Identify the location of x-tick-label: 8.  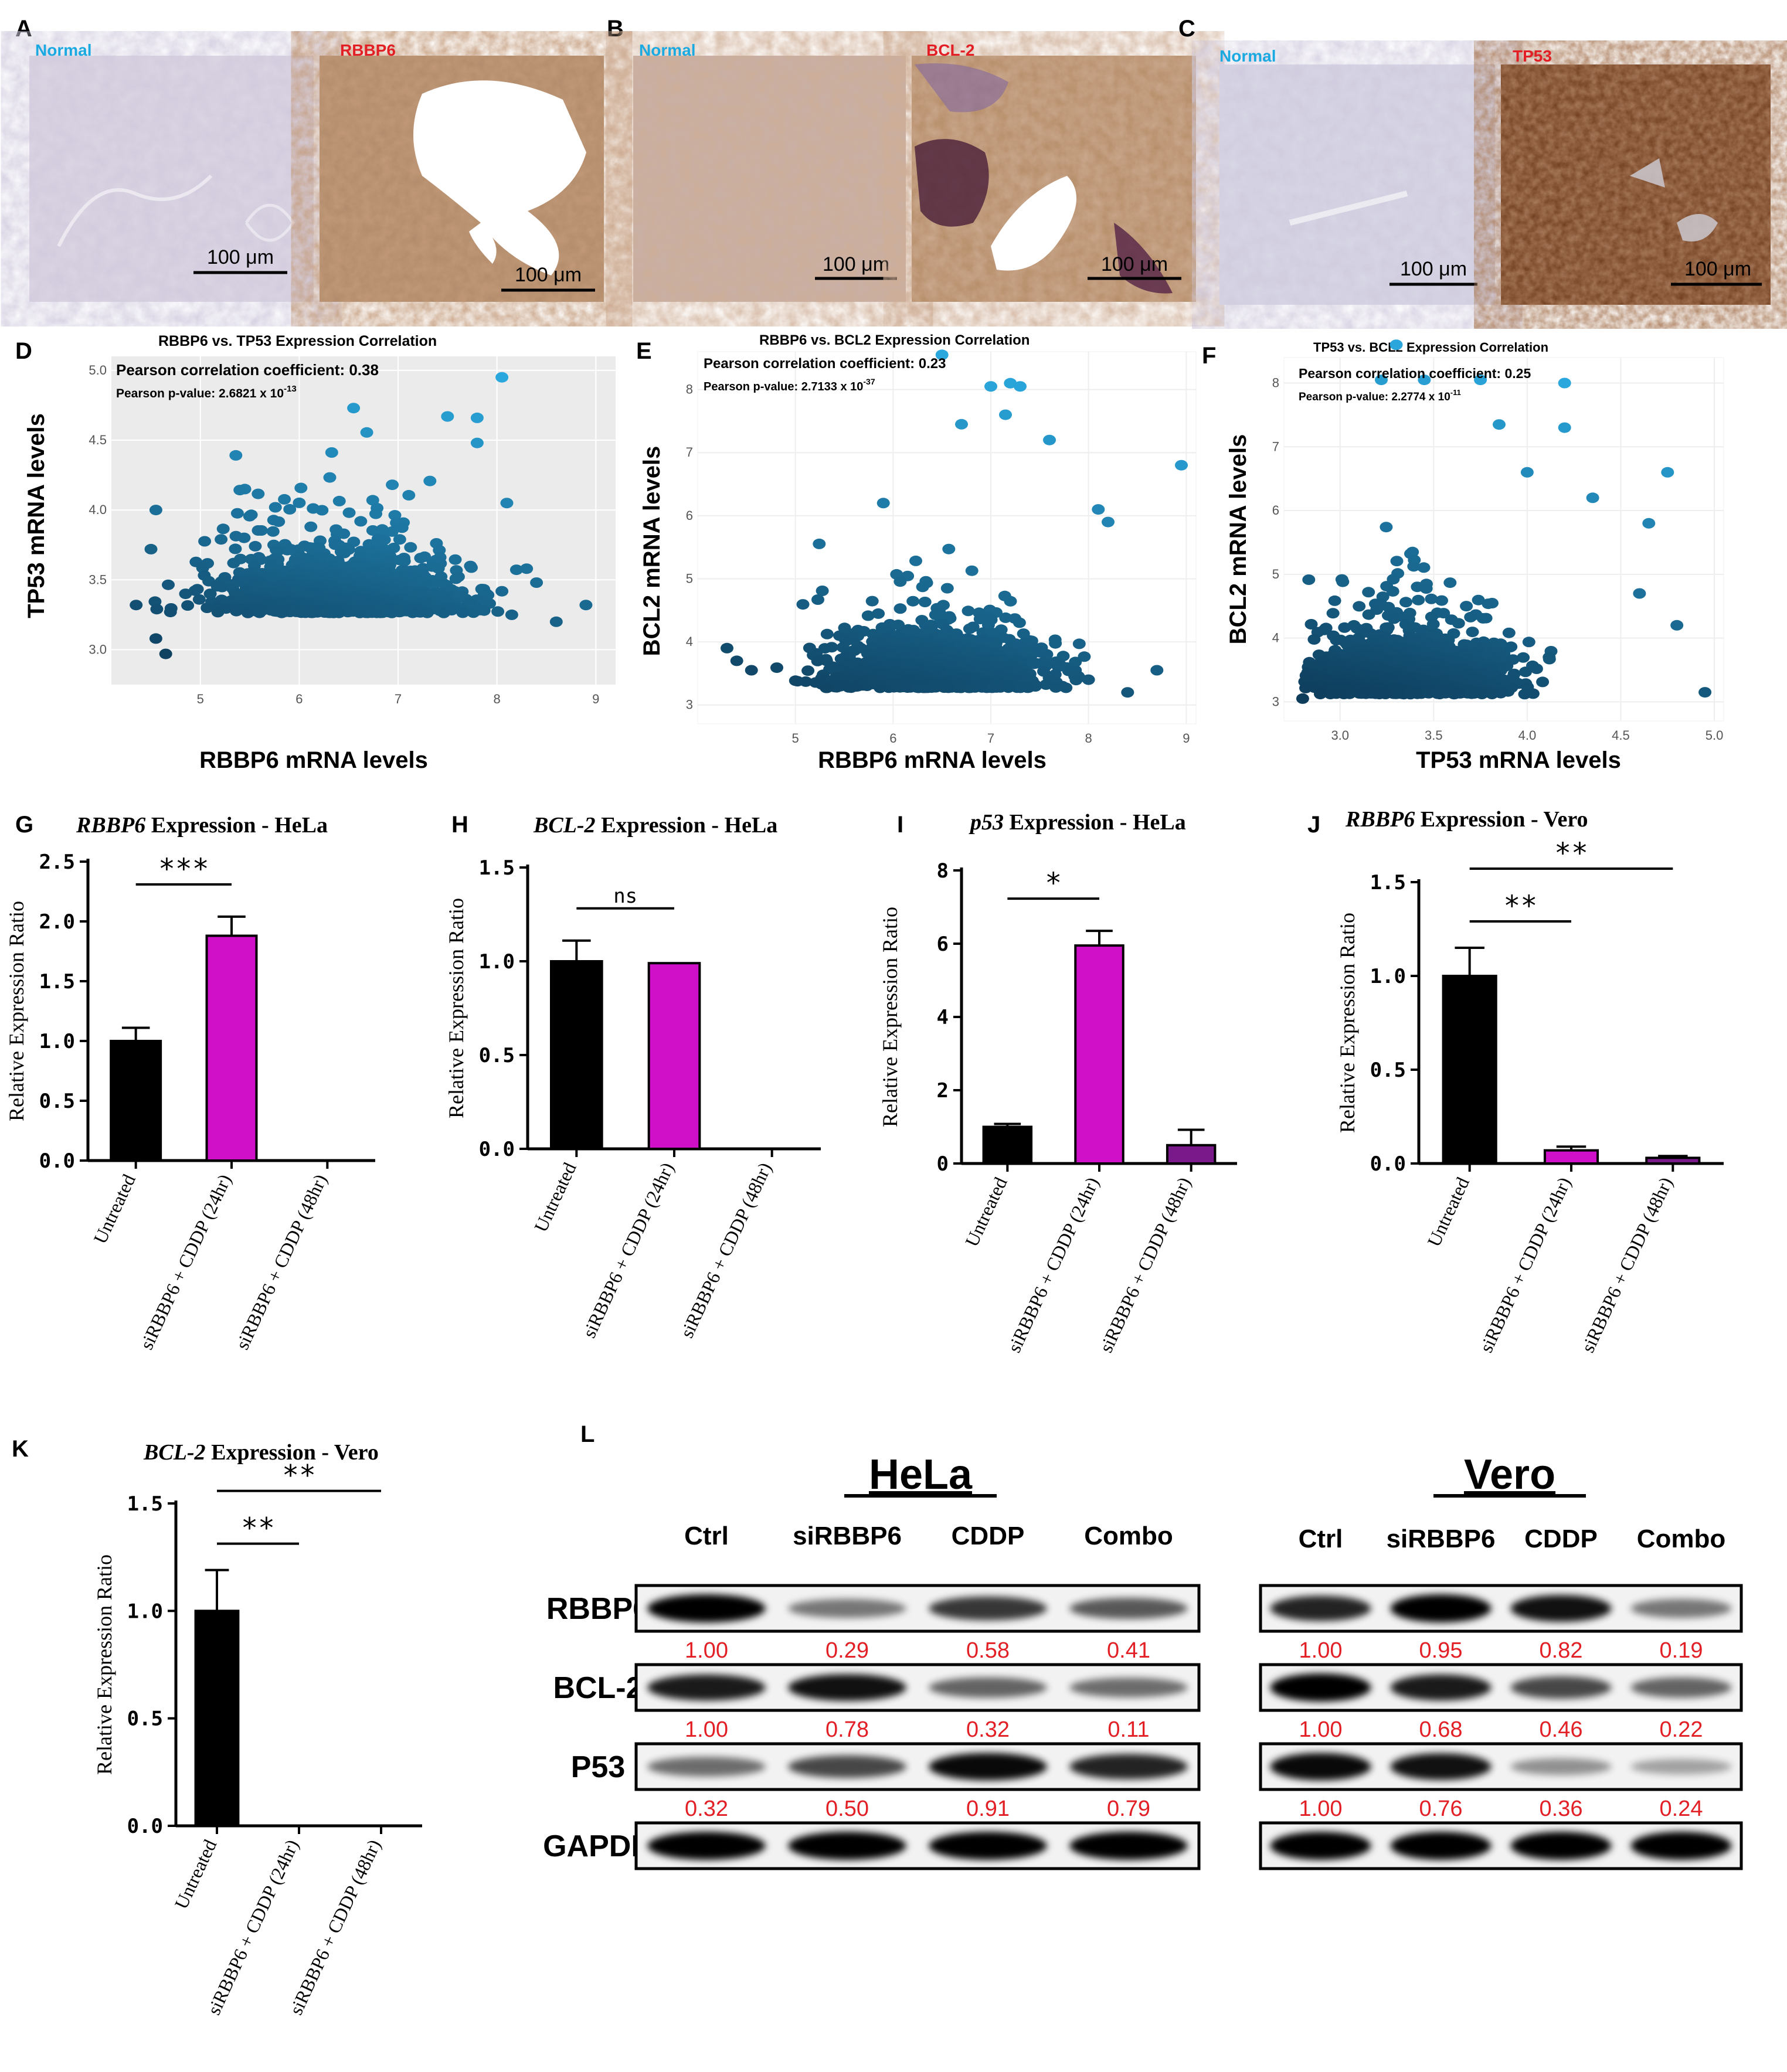
(498, 699).